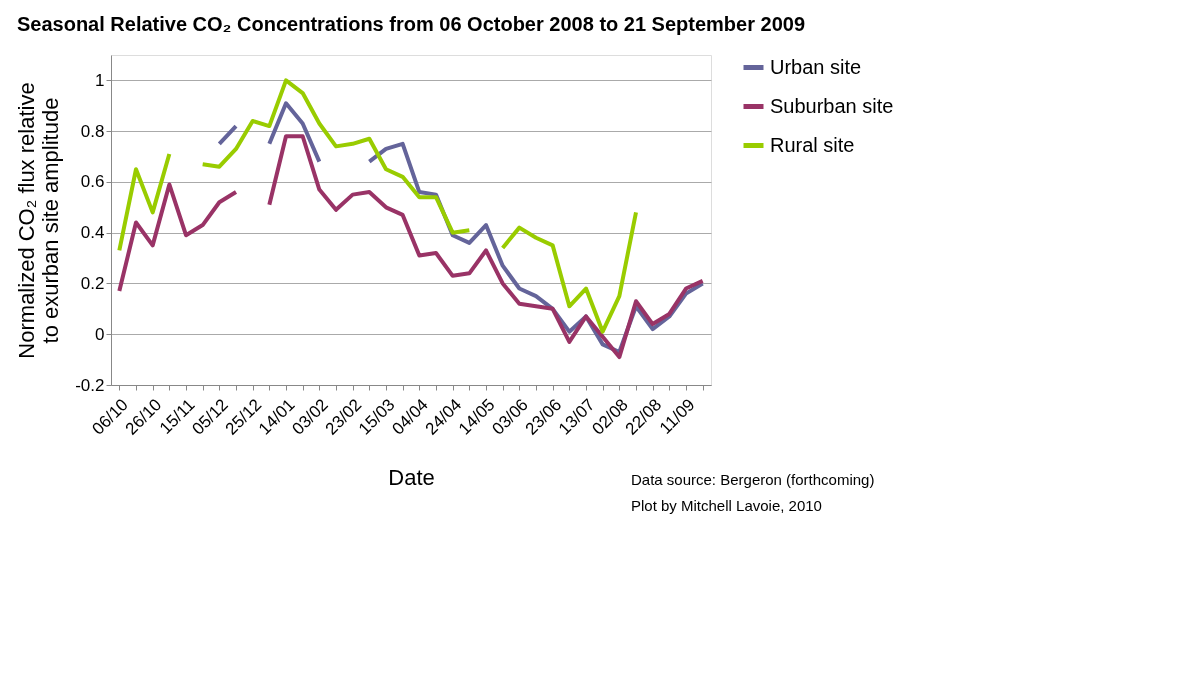 Image resolution: width=1196 pixels, height=673 pixels. What do you see at coordinates (753, 479) in the screenshot?
I see `source-note: Data source: Bergeron (forthcoming)` at bounding box center [753, 479].